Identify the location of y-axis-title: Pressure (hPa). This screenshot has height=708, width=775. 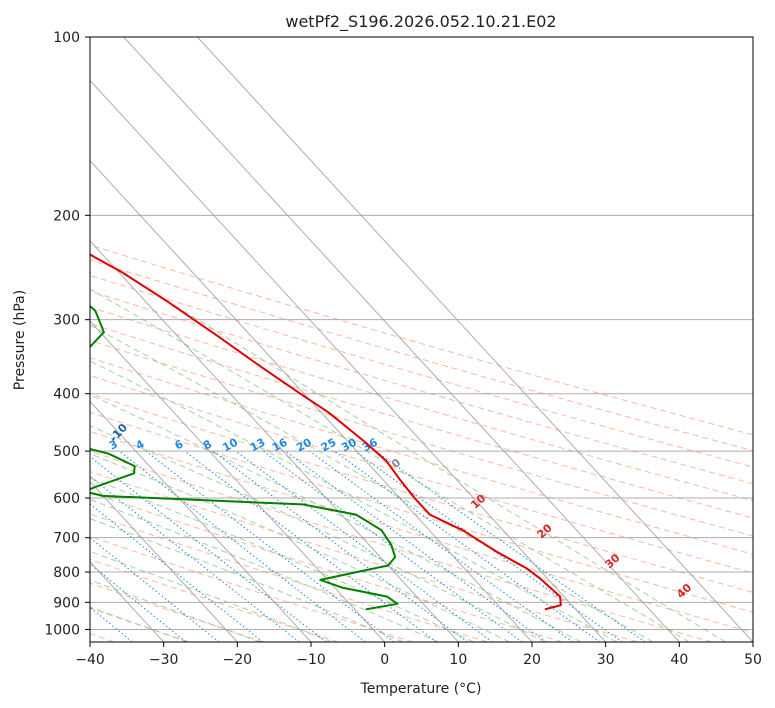
(20, 340).